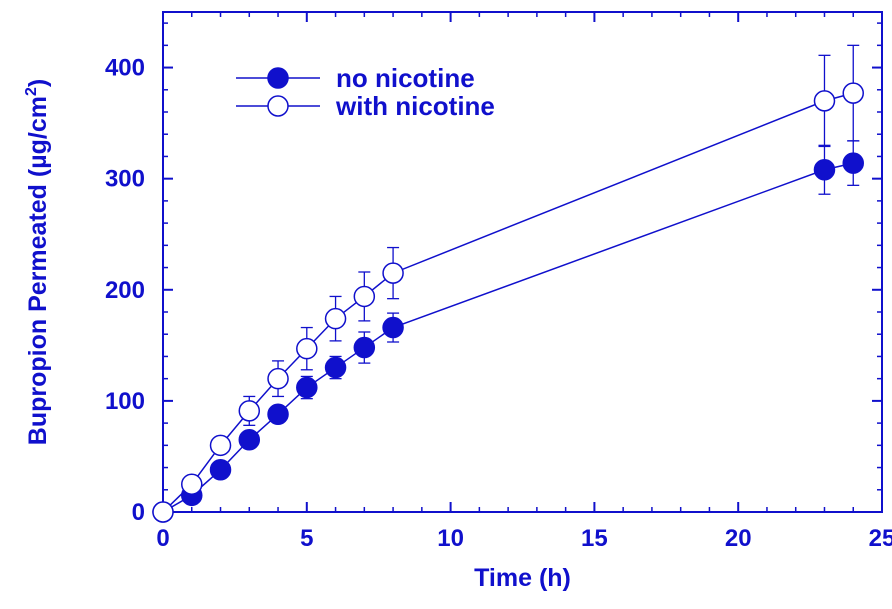 Image resolution: width=892 pixels, height=609 pixels. Describe the element at coordinates (125, 179) in the screenshot. I see `y-tick-label: 300` at that location.